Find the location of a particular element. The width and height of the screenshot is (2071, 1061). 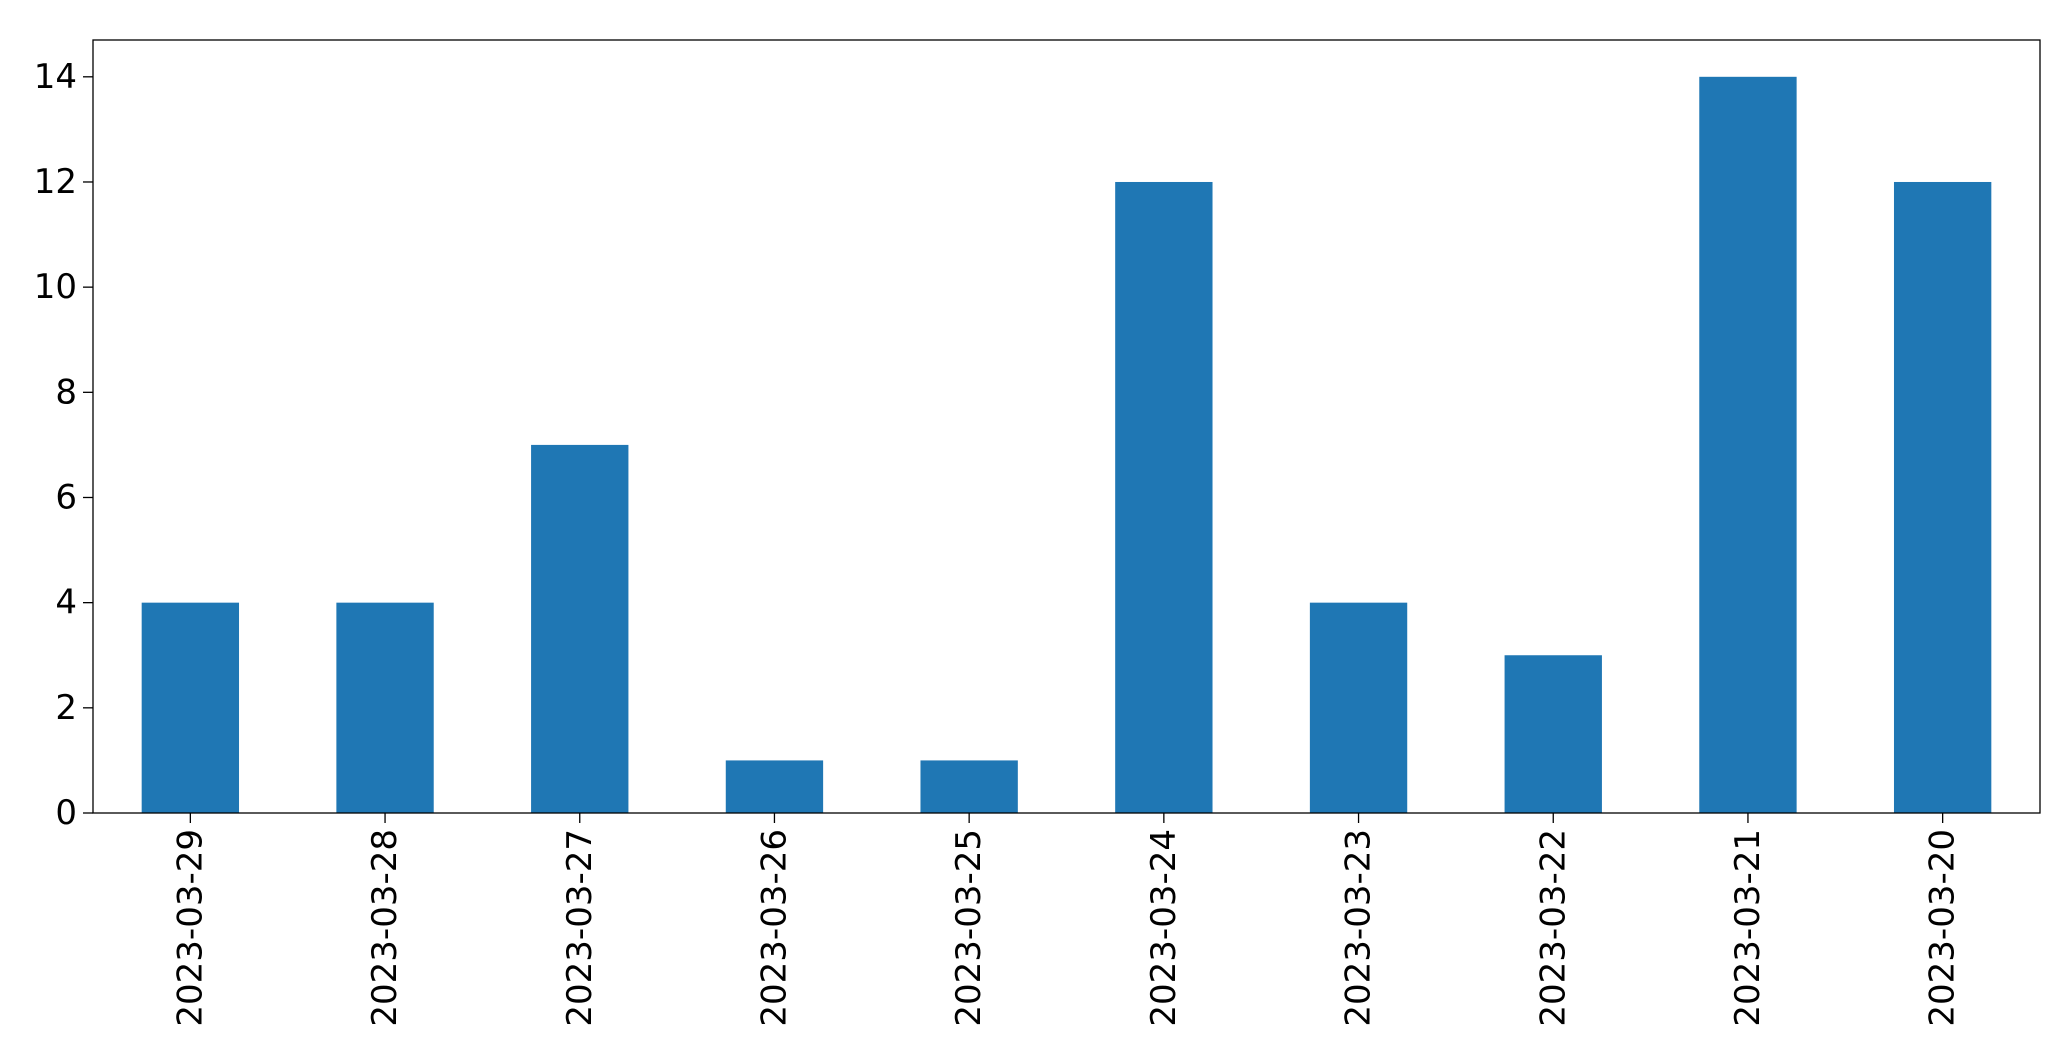

y-tick-label: 12 is located at coordinates (55, 182).